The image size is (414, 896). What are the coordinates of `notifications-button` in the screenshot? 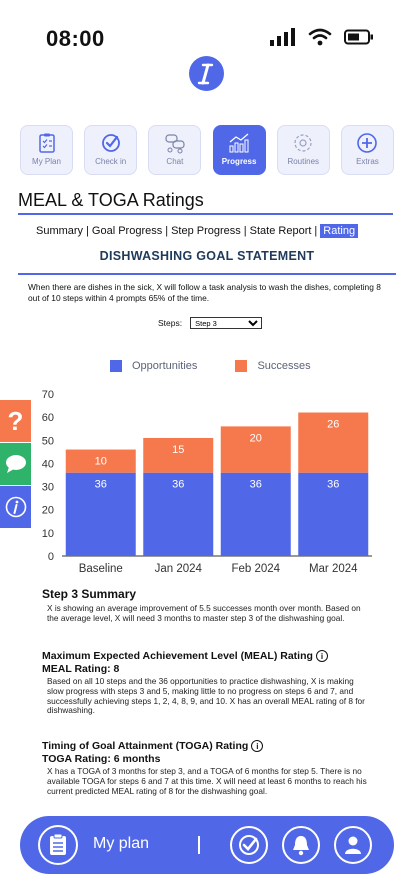 It's located at (301, 845).